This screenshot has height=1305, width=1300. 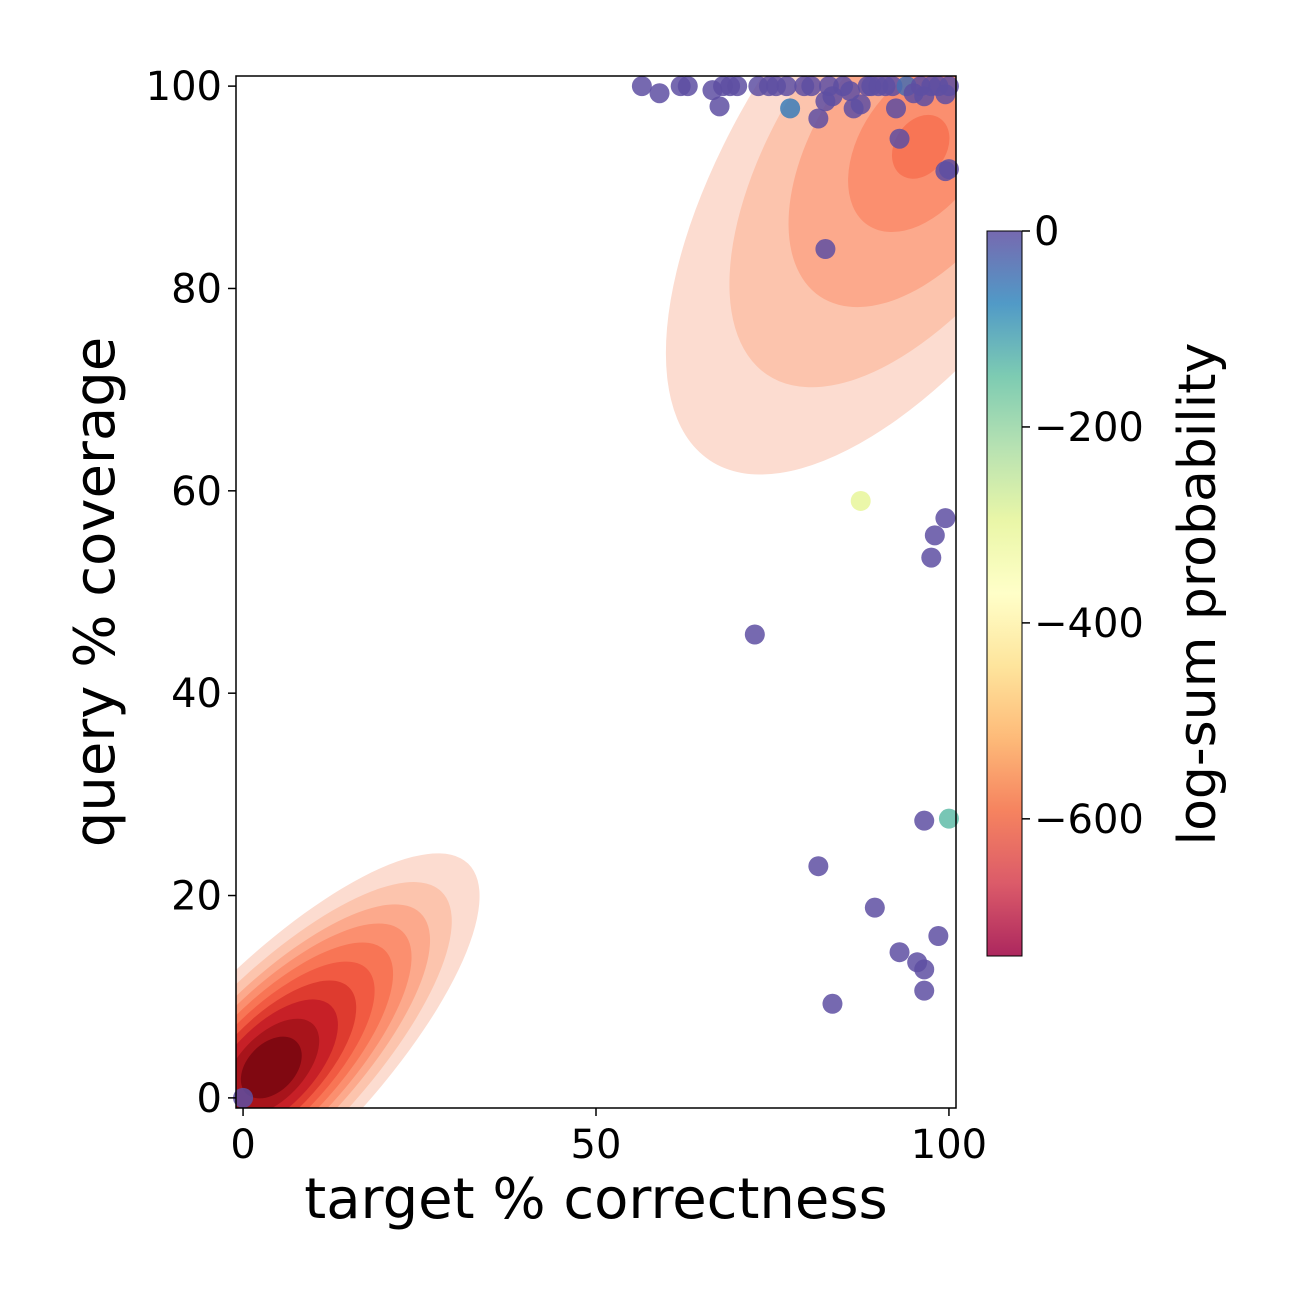 I want to click on x-axis-title: target % correctness, so click(x=595, y=1199).